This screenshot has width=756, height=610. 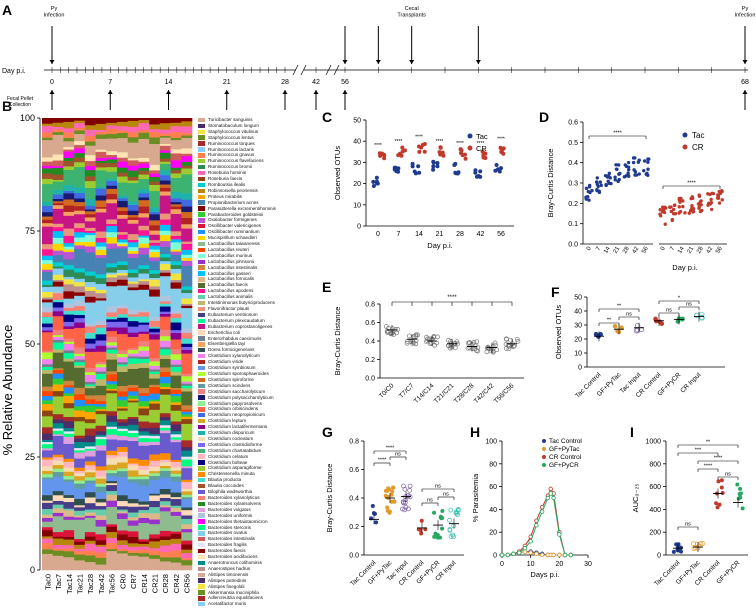 What do you see at coordinates (253, 173) in the screenshot?
I see `legend-item: Roseburia hominis` at bounding box center [253, 173].